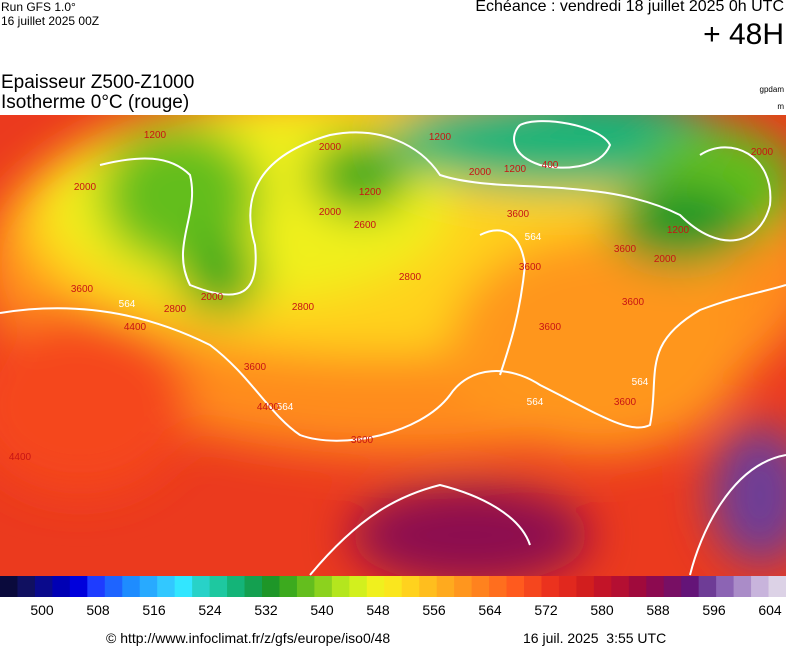 This screenshot has height=648, width=786. What do you see at coordinates (550, 165) in the screenshot?
I see `contour-label: 400` at bounding box center [550, 165].